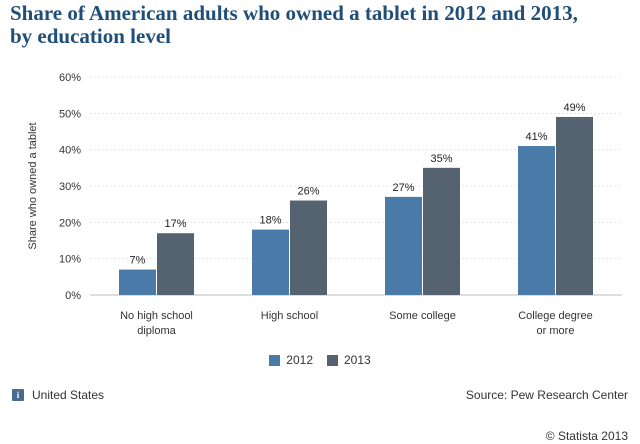 The height and width of the screenshot is (444, 640). What do you see at coordinates (156, 331) in the screenshot?
I see `x-tick-label: diploma` at bounding box center [156, 331].